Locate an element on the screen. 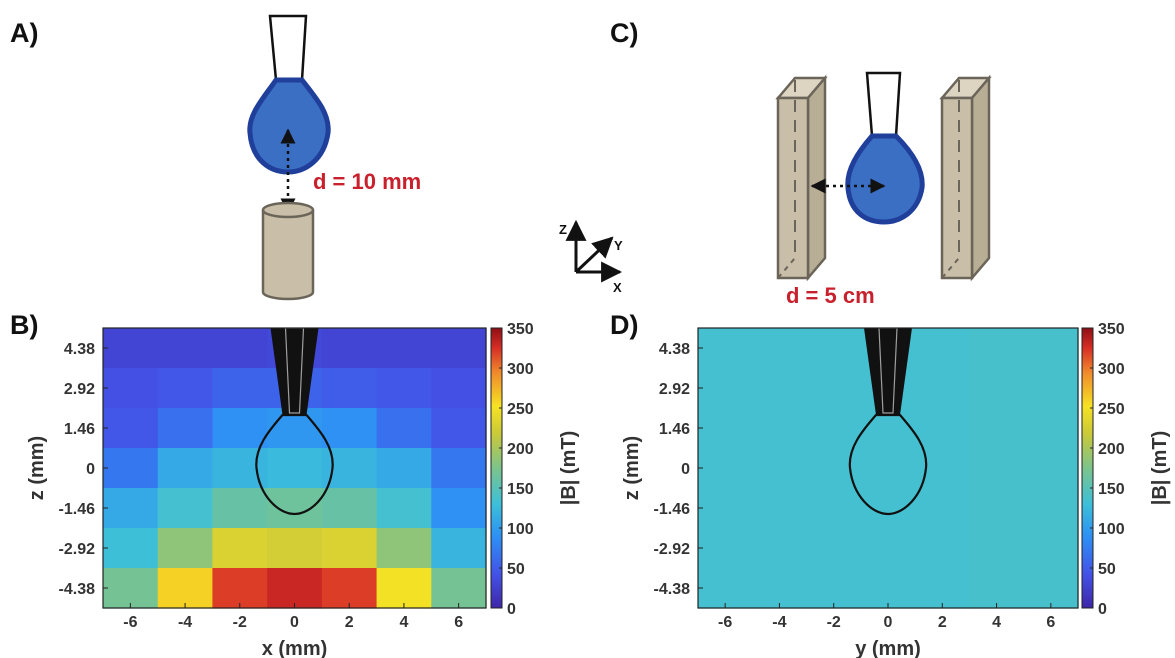 The image size is (1175, 658). distance-label-c: d = 5 cm is located at coordinates (830, 295).